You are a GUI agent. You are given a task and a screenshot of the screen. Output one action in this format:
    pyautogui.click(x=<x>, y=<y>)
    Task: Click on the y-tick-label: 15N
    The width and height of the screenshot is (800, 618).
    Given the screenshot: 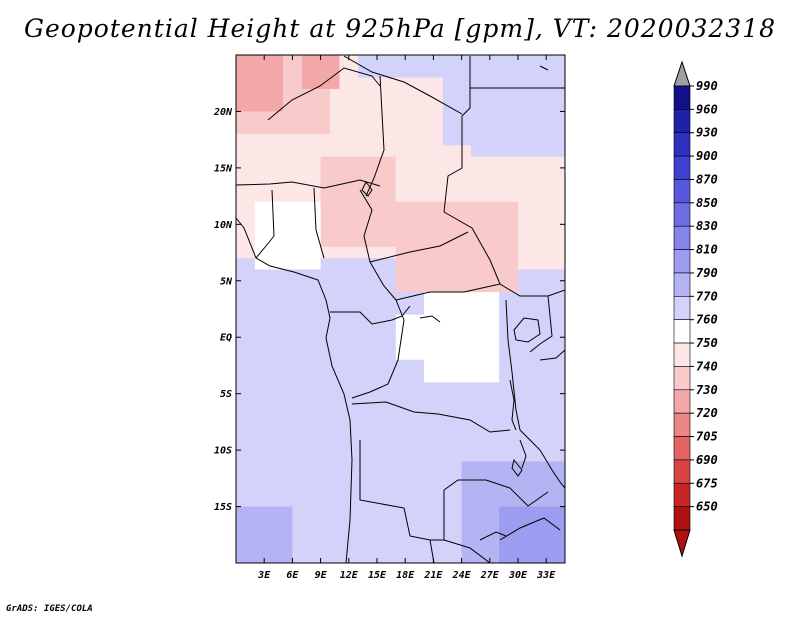 What is the action you would take?
    pyautogui.click(x=223, y=168)
    